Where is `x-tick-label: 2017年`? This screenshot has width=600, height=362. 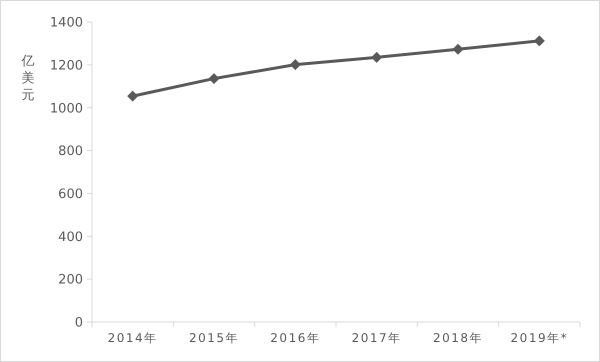
x-tick-label: 2017年 is located at coordinates (377, 338).